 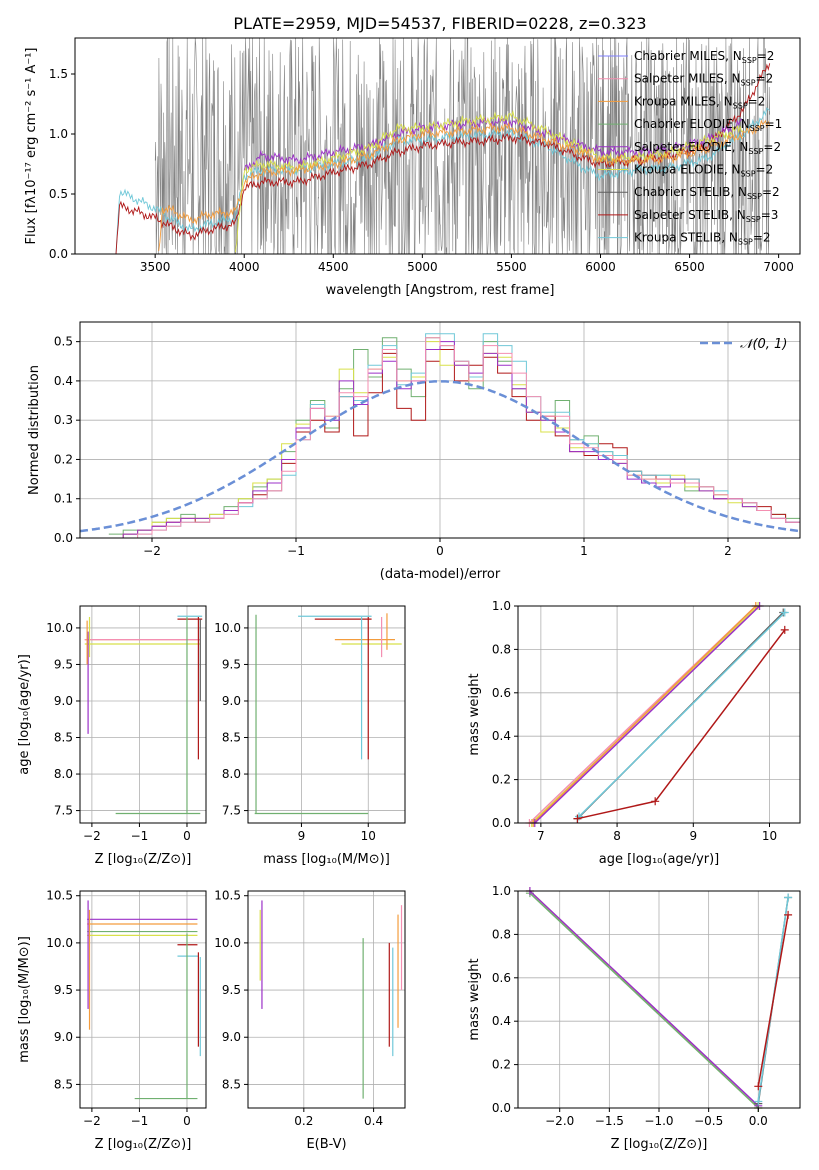 What do you see at coordinates (702, 239) in the screenshot?
I see `legend-label: Kroupa STELIB, NSSP=2` at bounding box center [702, 239].